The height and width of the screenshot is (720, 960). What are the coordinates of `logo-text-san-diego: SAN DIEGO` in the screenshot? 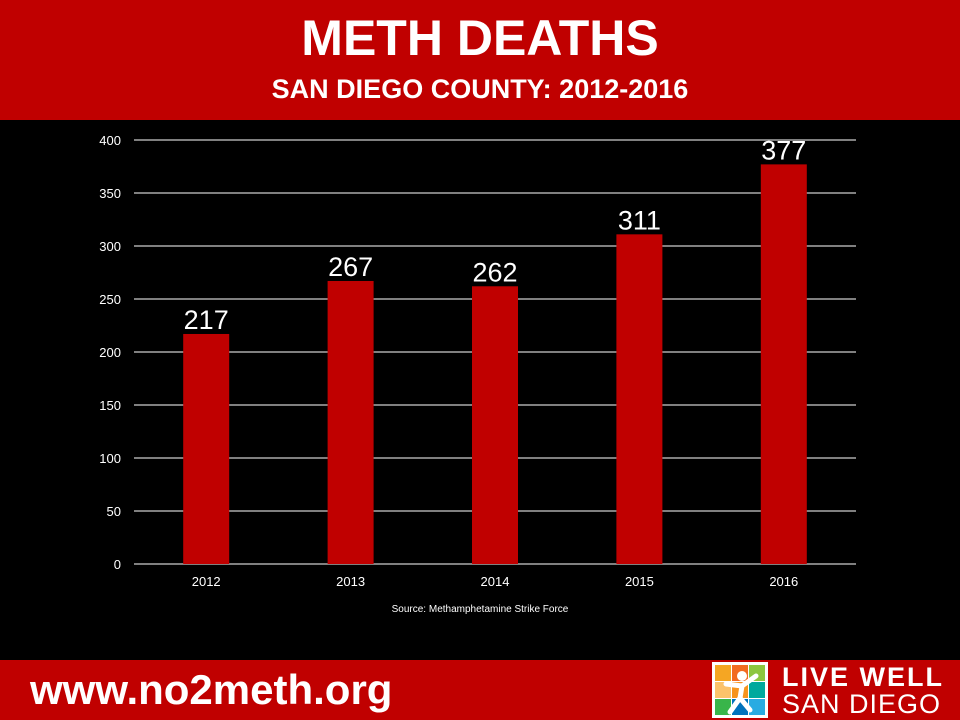 It's located at (862, 704).